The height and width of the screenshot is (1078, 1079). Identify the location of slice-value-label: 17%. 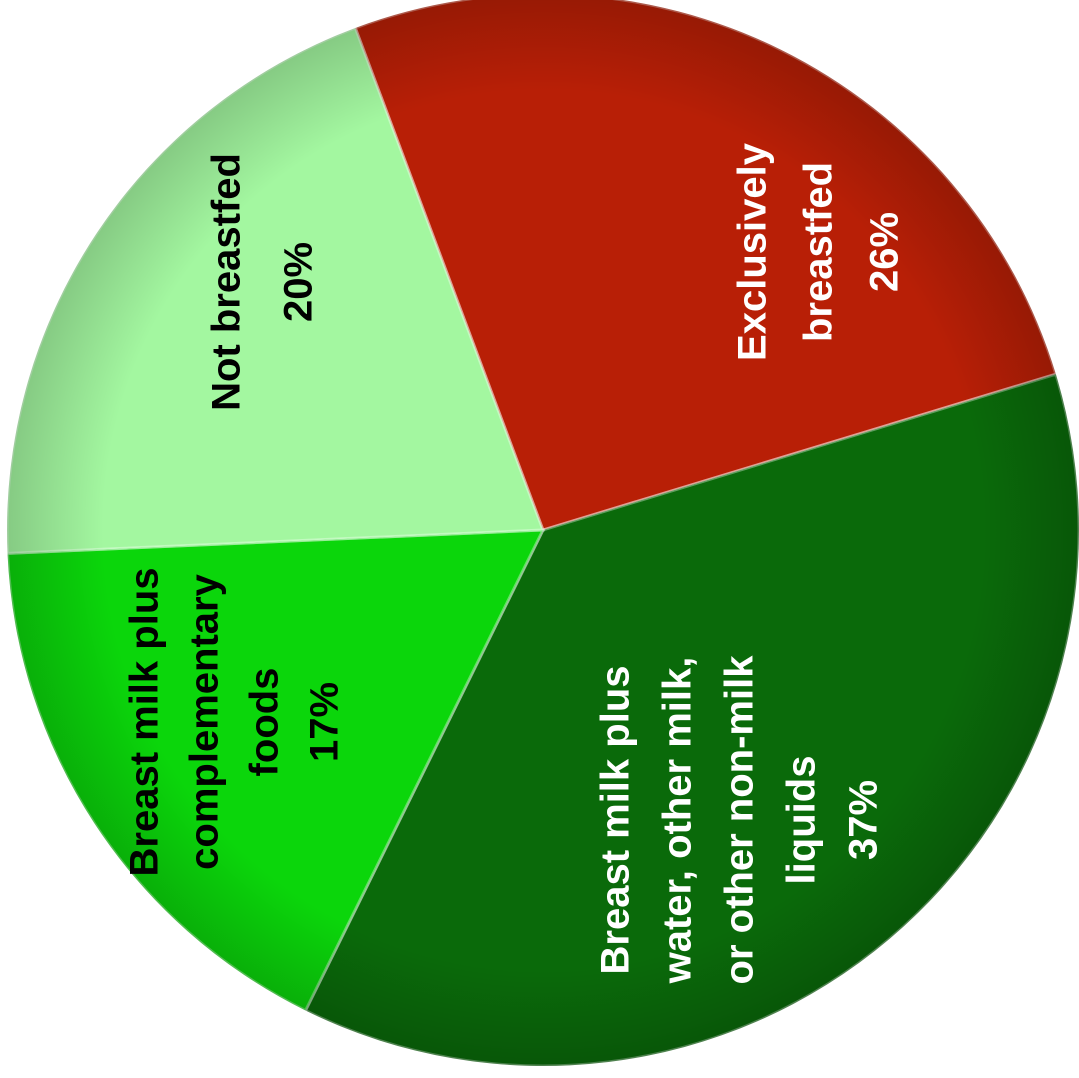
(325, 722).